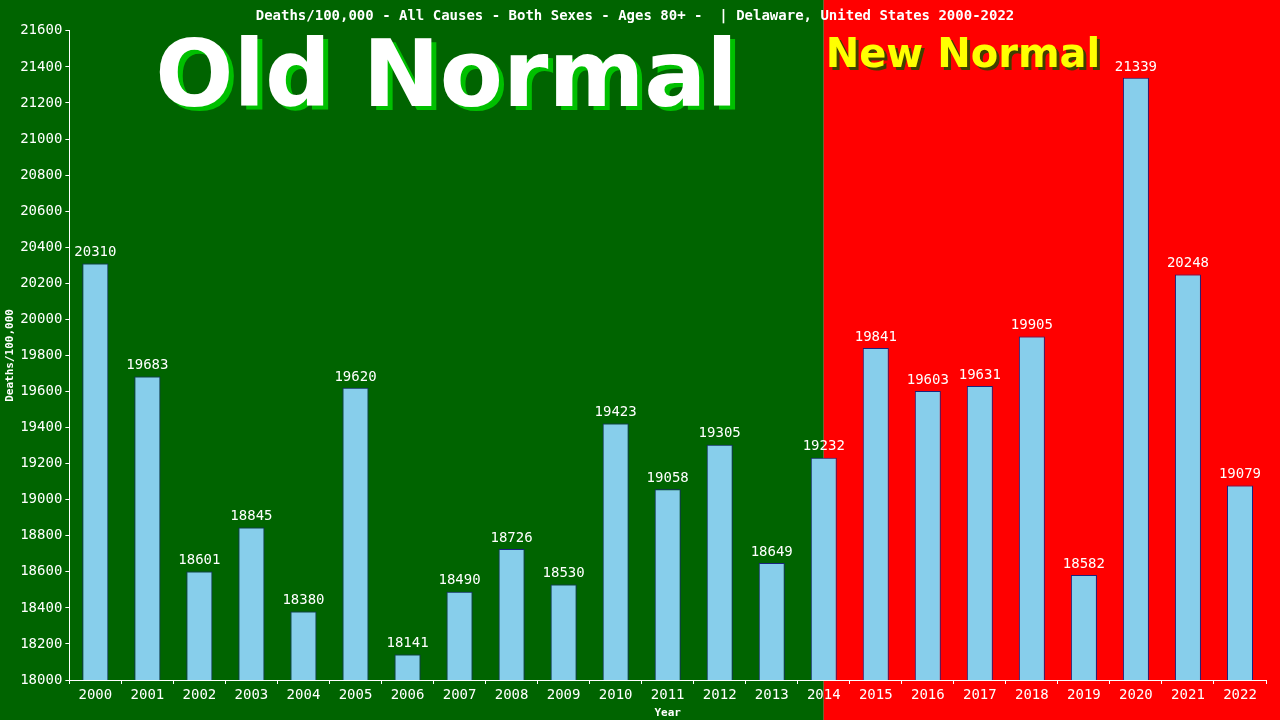 This screenshot has height=720, width=1280. I want to click on x-tick-label: 2017, so click(979, 694).